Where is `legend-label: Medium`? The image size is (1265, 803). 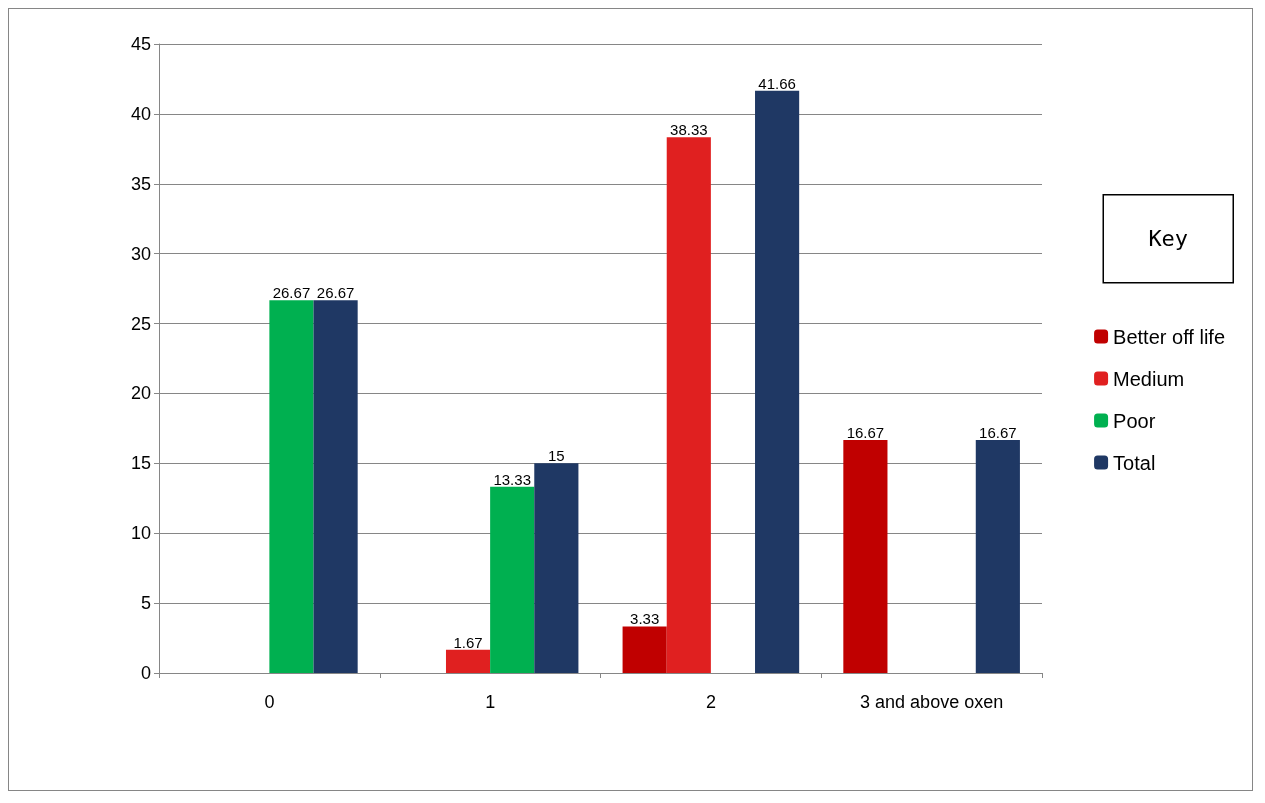
legend-label: Medium is located at coordinates (1149, 378).